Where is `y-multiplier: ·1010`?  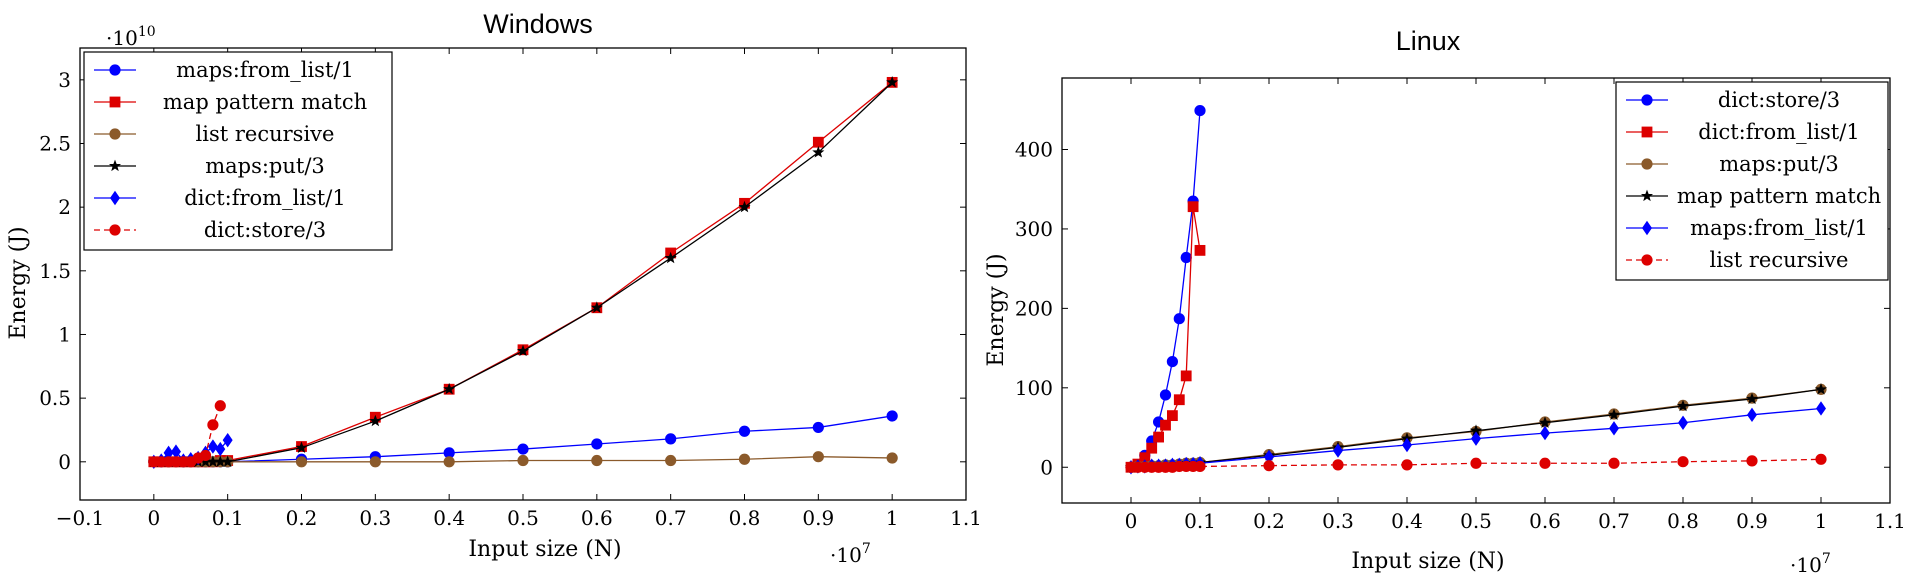 y-multiplier: ·1010 is located at coordinates (131, 37).